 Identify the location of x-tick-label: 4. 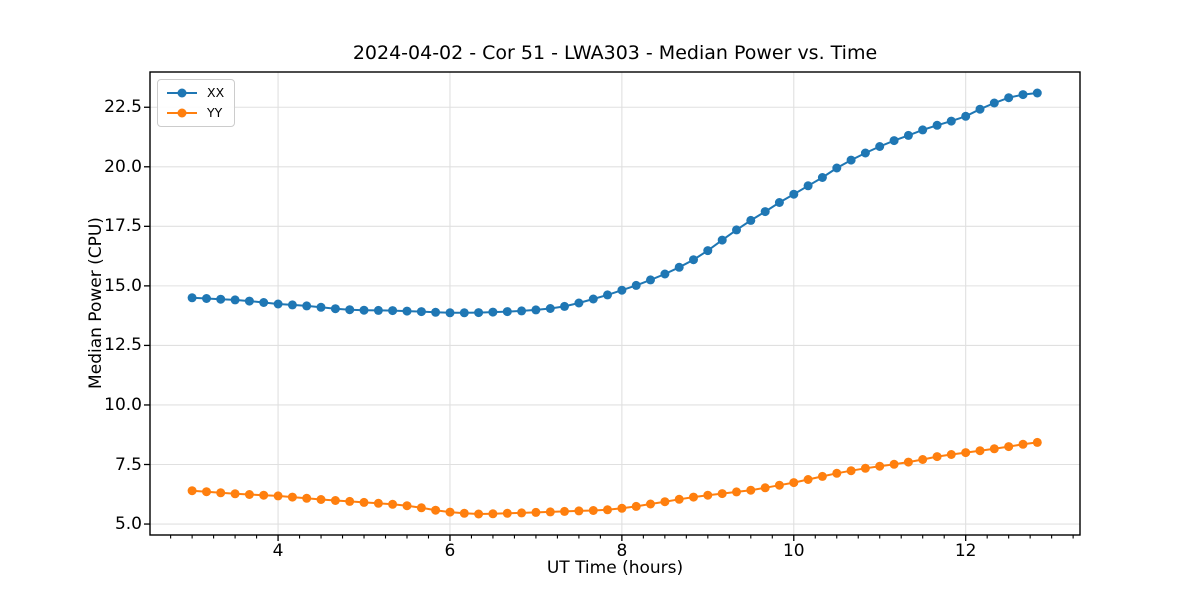
(278, 551).